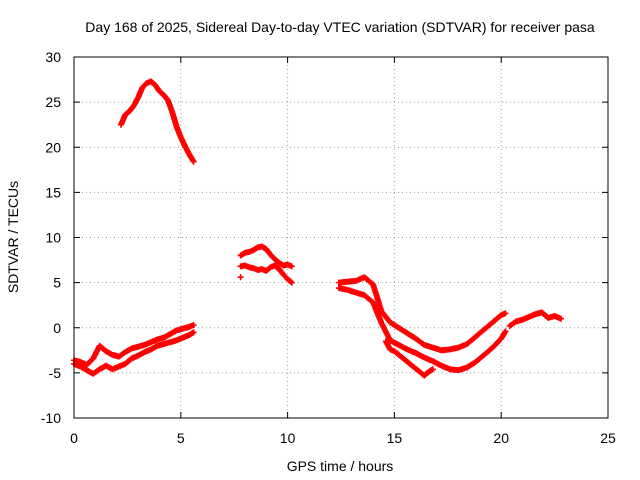 The height and width of the screenshot is (480, 640). I want to click on series-late-dip, so click(409, 358).